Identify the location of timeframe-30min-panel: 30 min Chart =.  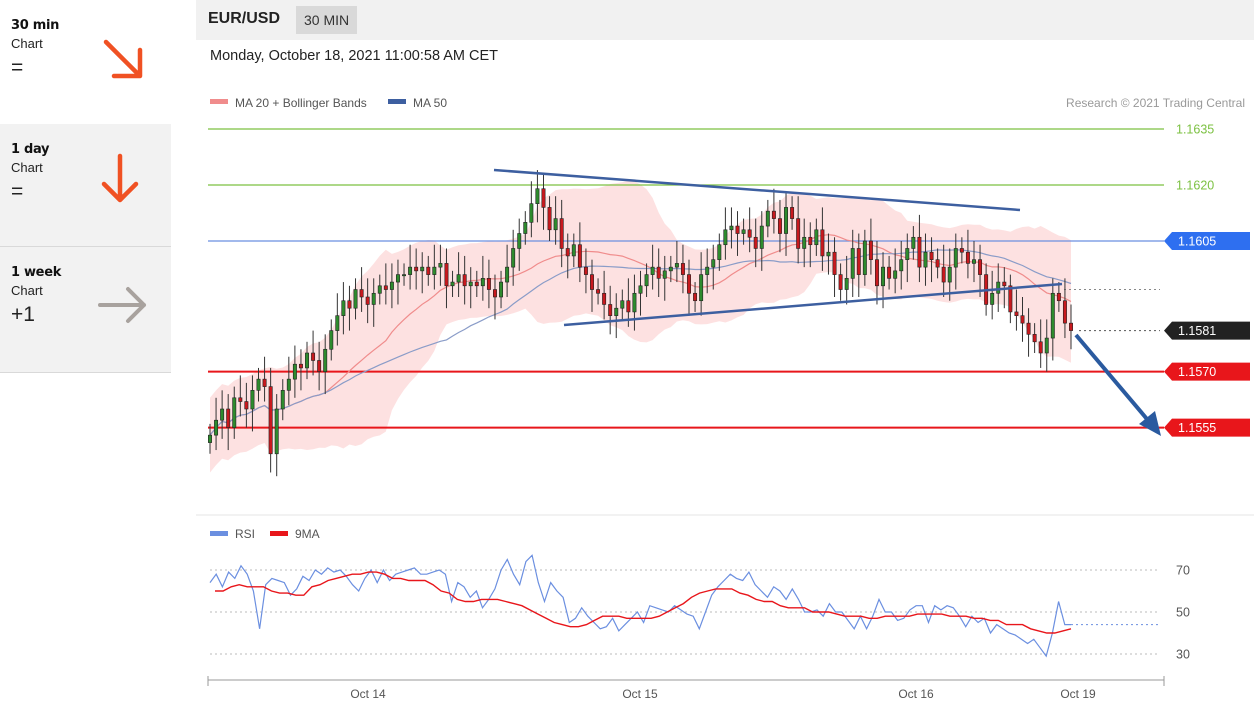
(85, 62).